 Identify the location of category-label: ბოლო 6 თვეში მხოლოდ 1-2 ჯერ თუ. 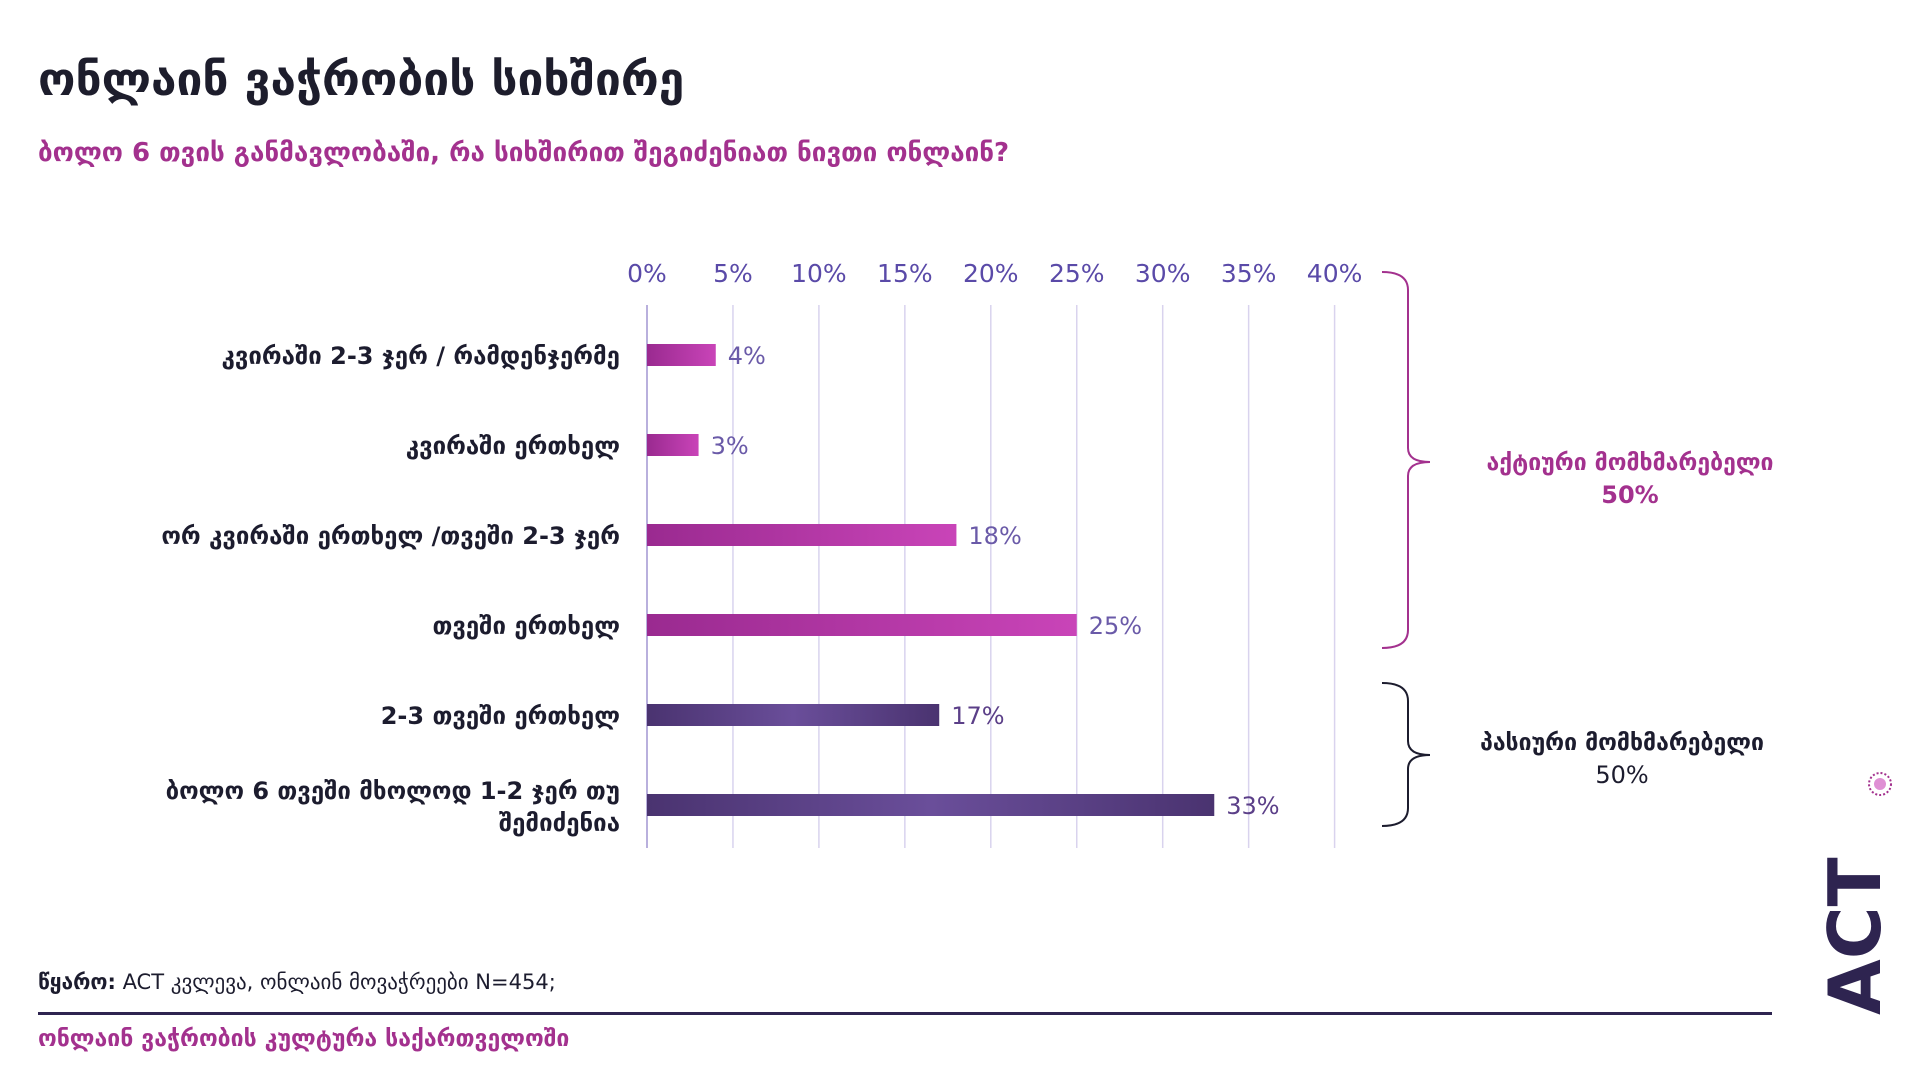
(393, 791).